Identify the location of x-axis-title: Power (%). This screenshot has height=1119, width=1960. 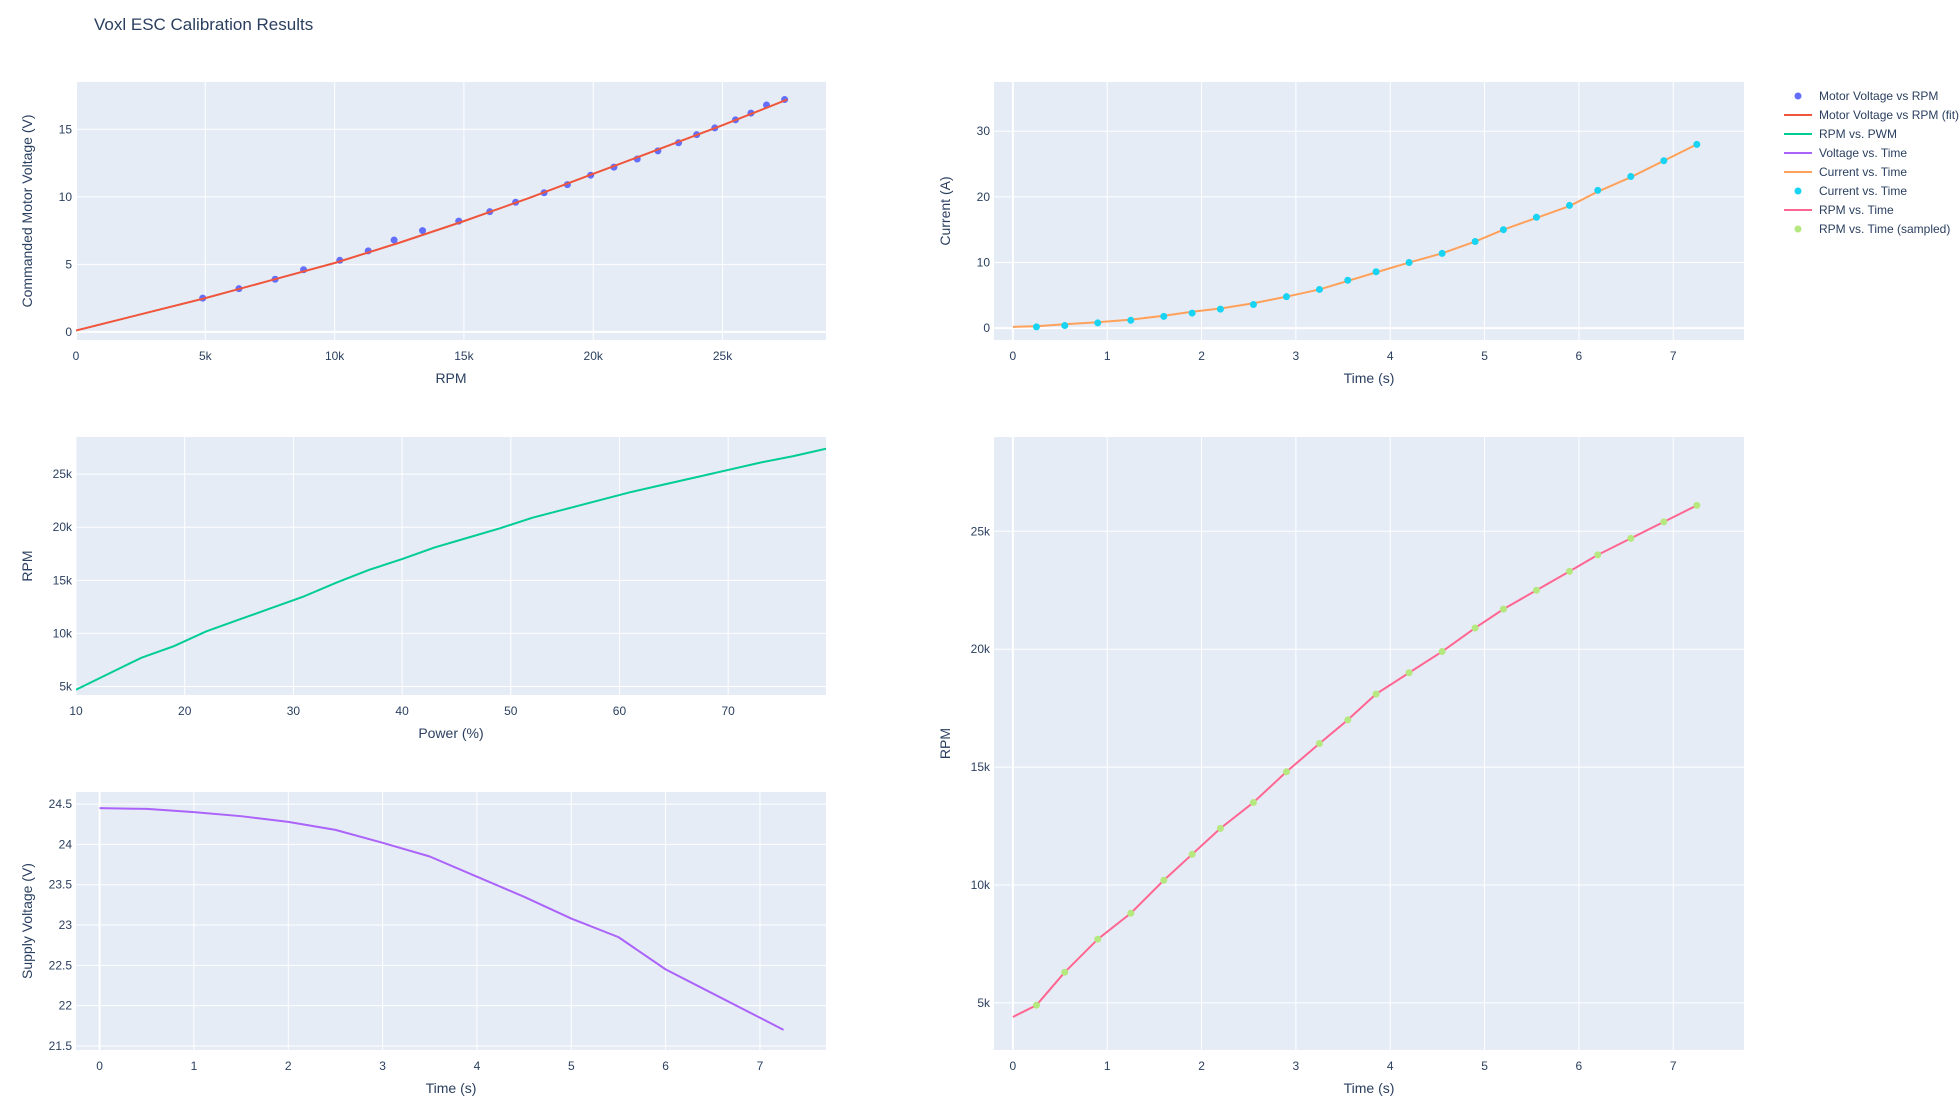
(450, 733).